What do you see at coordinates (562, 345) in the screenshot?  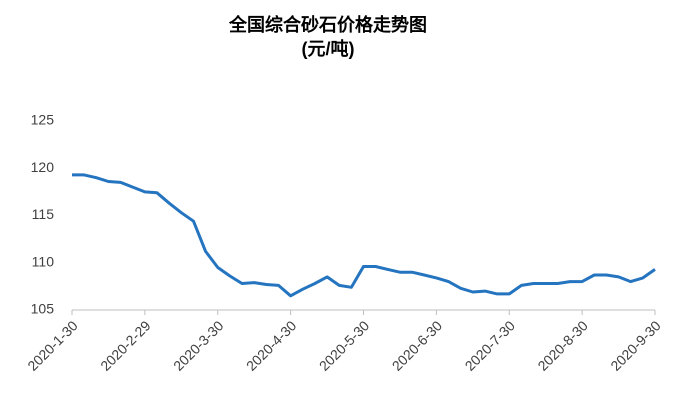 I see `x-tick-label: 2020-8-30` at bounding box center [562, 345].